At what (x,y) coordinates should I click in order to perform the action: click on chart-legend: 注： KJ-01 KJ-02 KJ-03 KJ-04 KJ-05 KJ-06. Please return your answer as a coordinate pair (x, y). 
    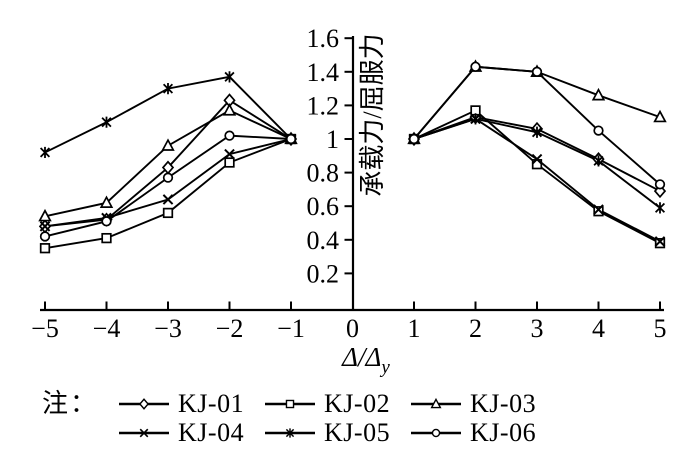
    Looking at the image, I should click on (299, 418).